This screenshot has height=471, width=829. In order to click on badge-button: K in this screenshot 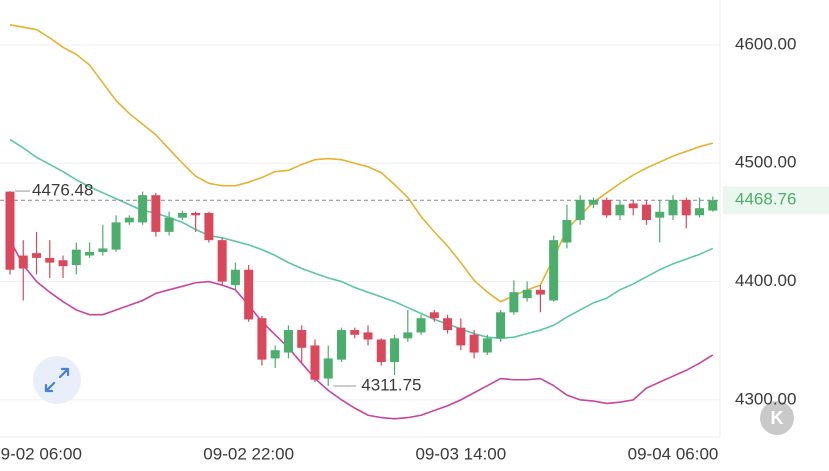, I will do `click(777, 418)`.